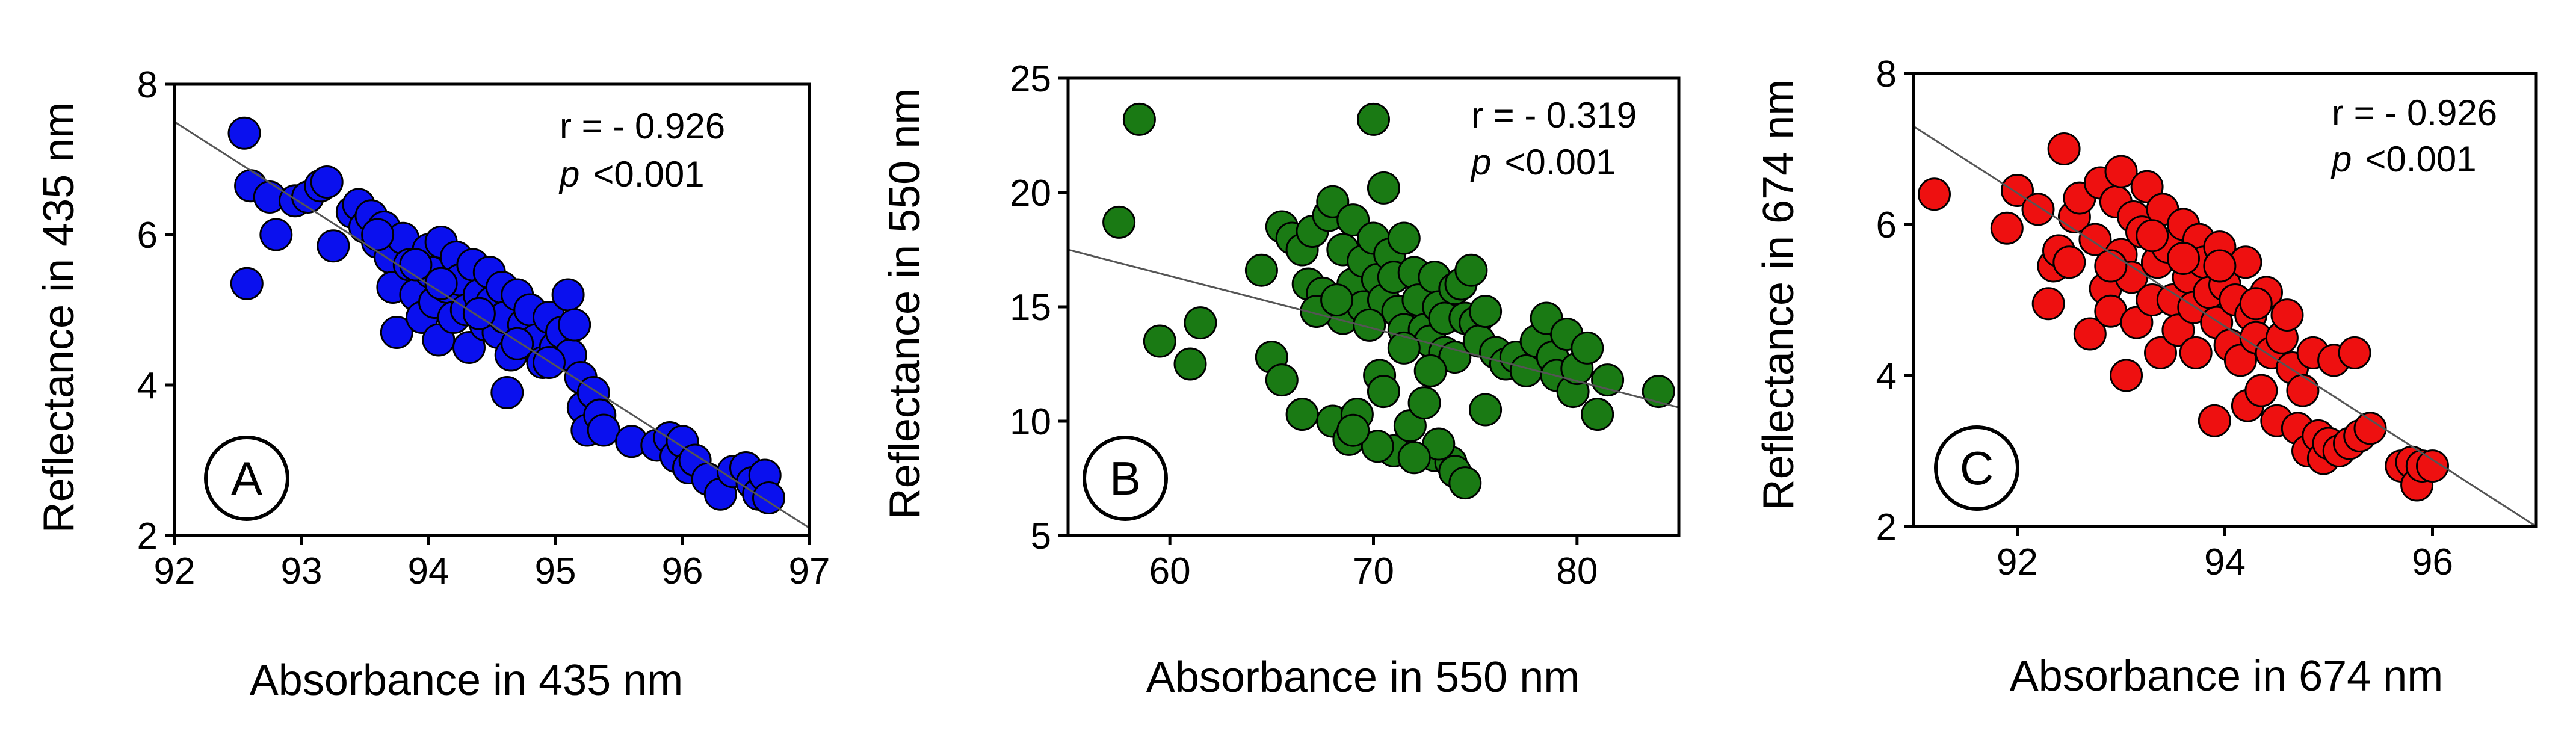 The height and width of the screenshot is (731, 2576). What do you see at coordinates (147, 85) in the screenshot?
I see `y-tick-label-a-3: 8` at bounding box center [147, 85].